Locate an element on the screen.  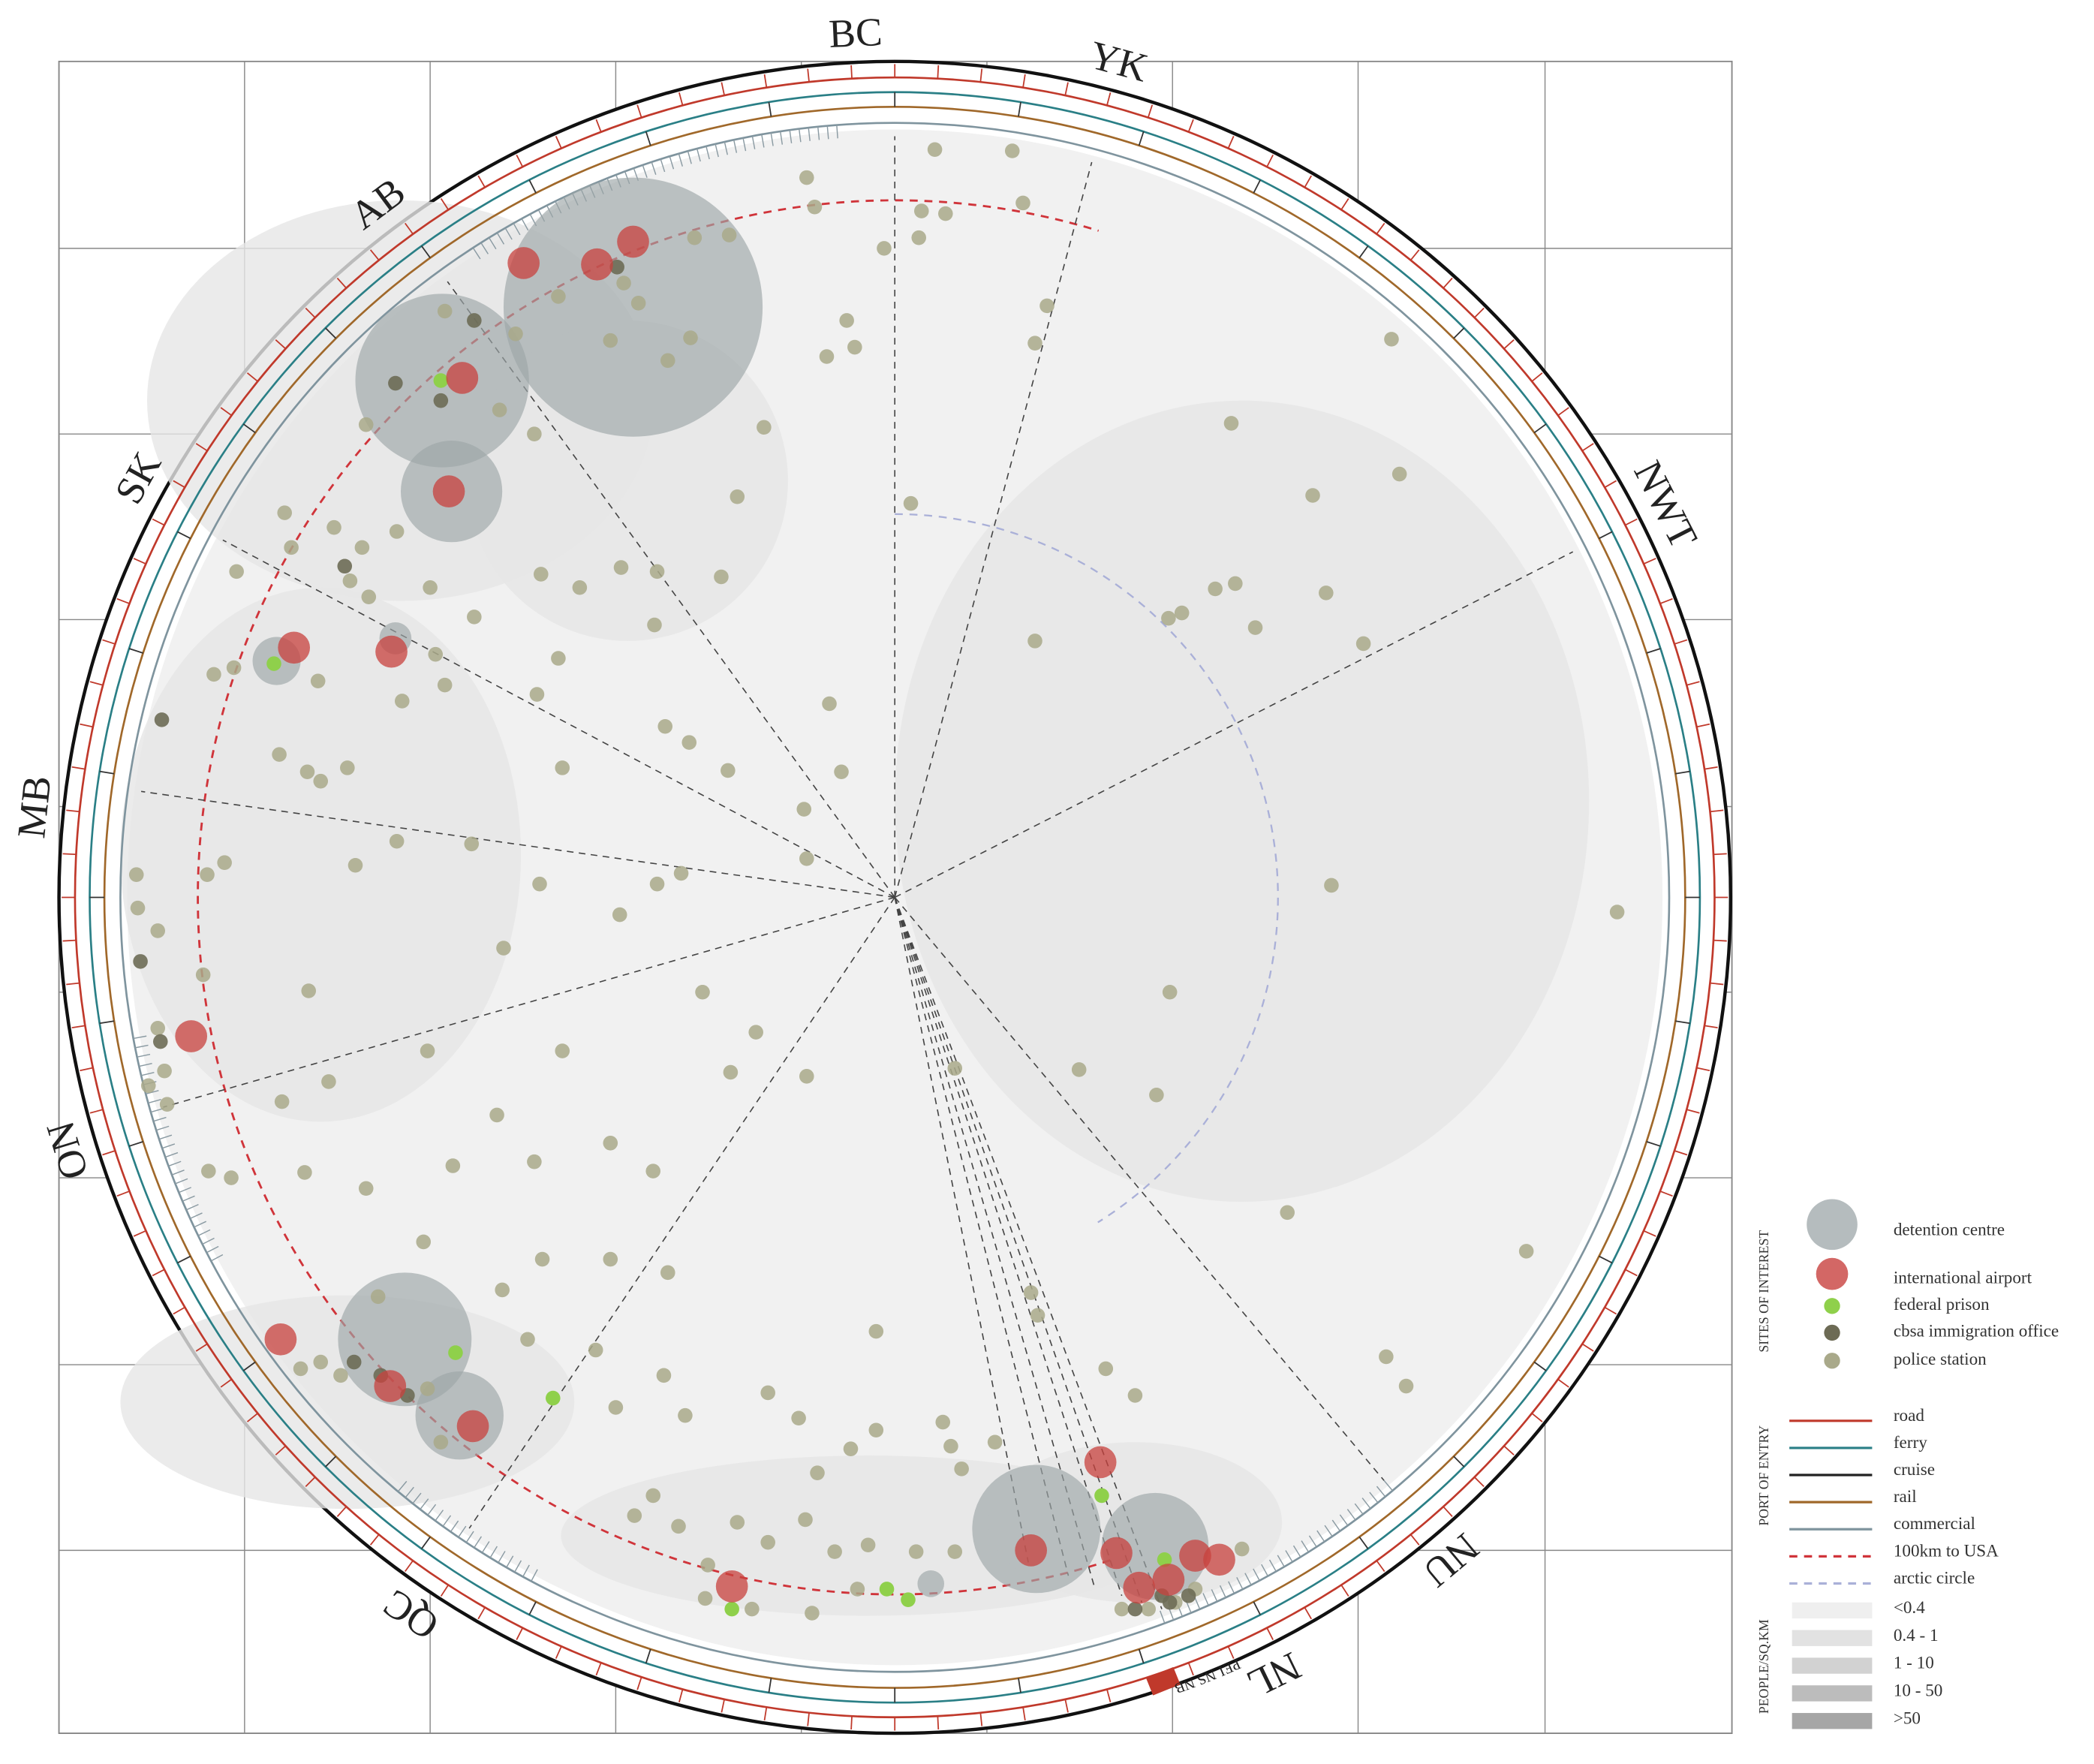
legend-symbol is located at coordinates (1832, 1332).